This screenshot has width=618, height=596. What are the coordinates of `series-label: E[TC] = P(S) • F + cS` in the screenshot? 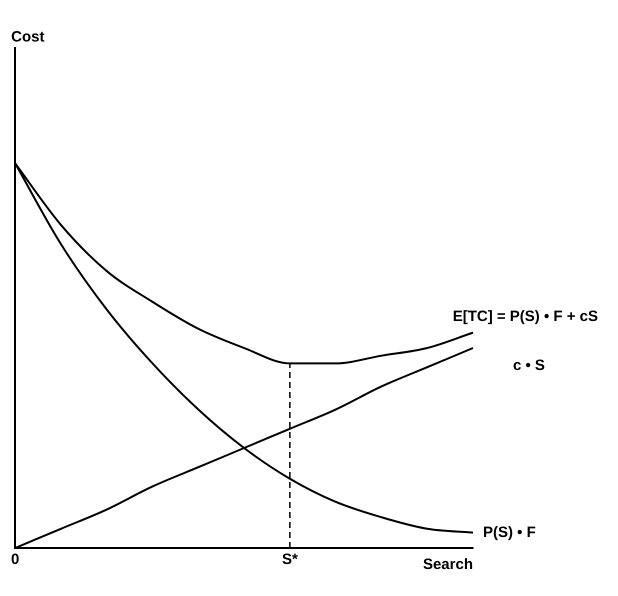 It's located at (525, 316).